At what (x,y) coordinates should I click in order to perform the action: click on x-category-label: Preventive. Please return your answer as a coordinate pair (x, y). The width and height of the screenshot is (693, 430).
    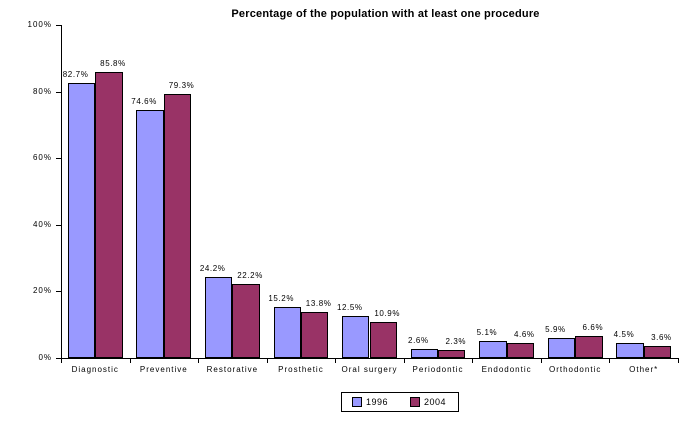
    Looking at the image, I should click on (163, 369).